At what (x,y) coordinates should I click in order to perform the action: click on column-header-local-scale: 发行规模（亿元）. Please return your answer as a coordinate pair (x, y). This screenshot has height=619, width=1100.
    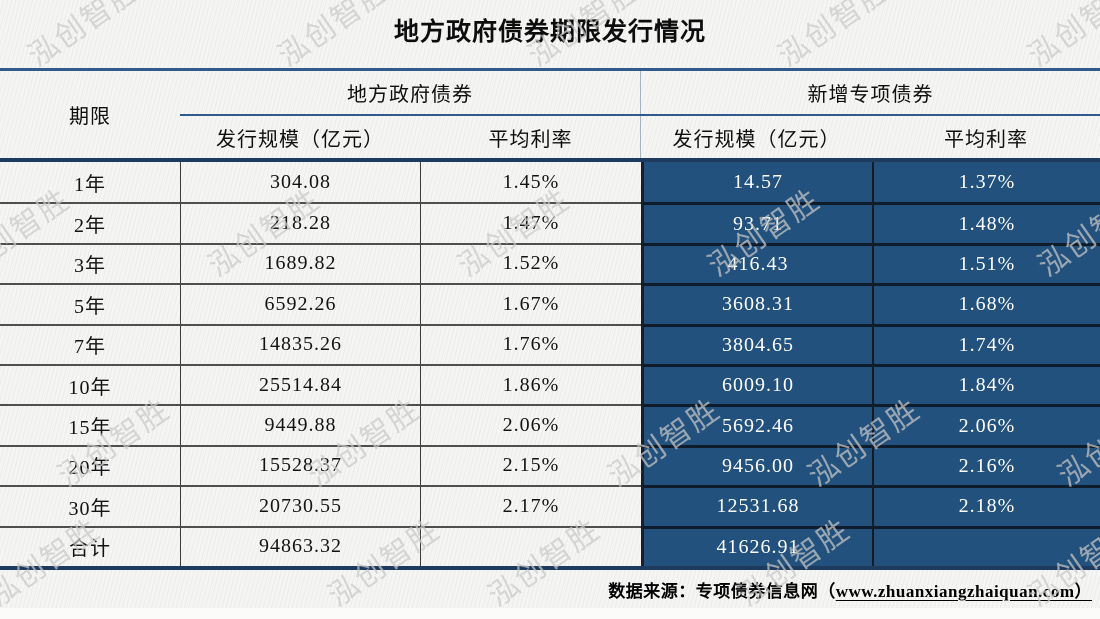
    Looking at the image, I should click on (300, 139).